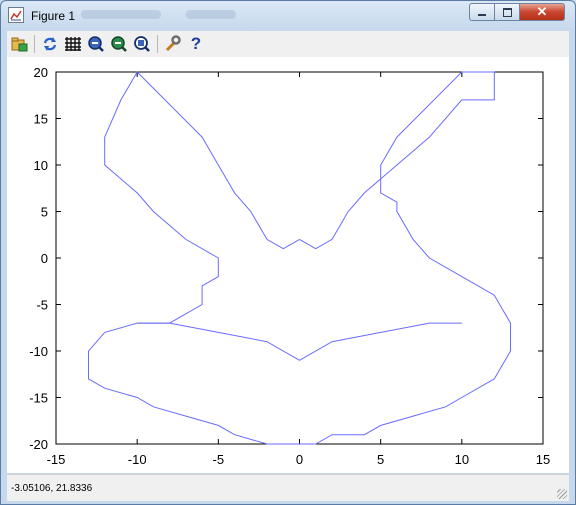  Describe the element at coordinates (137, 459) in the screenshot. I see `x-tick-label: -10` at that location.